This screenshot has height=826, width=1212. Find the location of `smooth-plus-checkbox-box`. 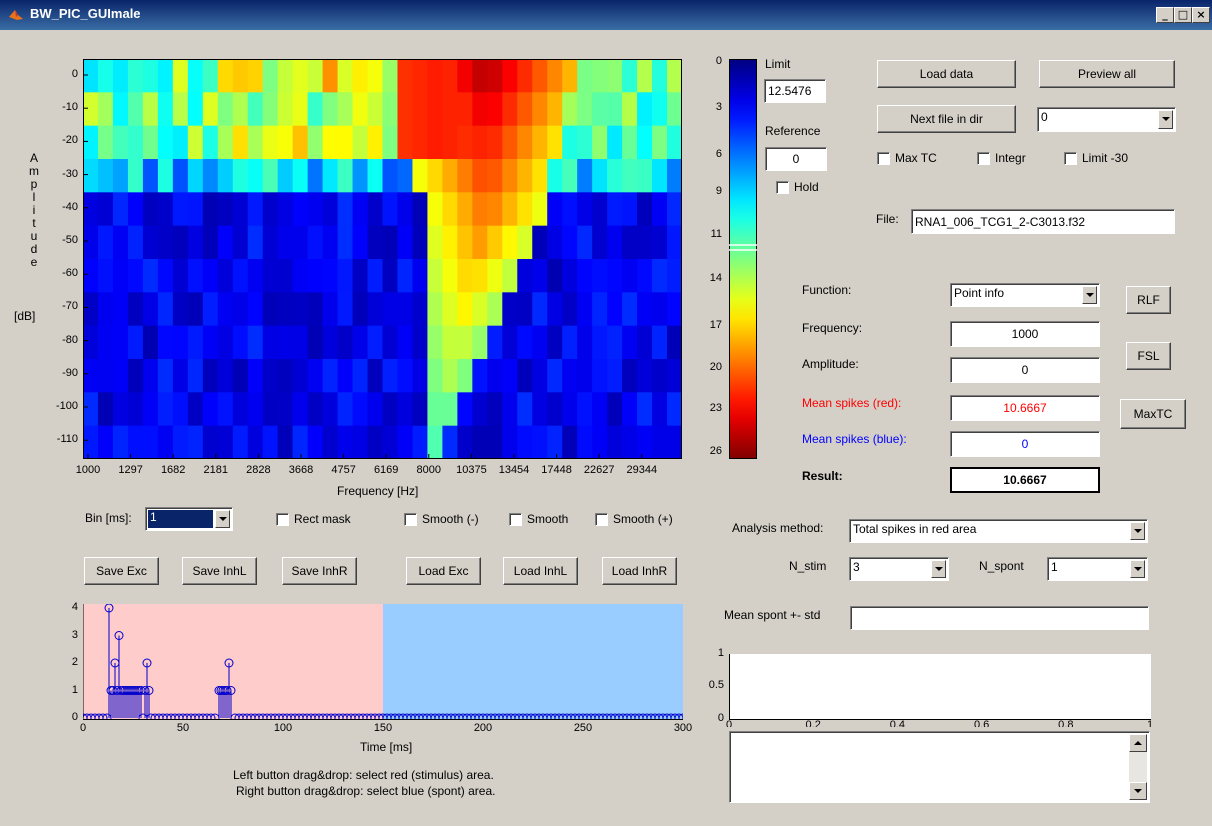

smooth-plus-checkbox-box is located at coordinates (601, 519).